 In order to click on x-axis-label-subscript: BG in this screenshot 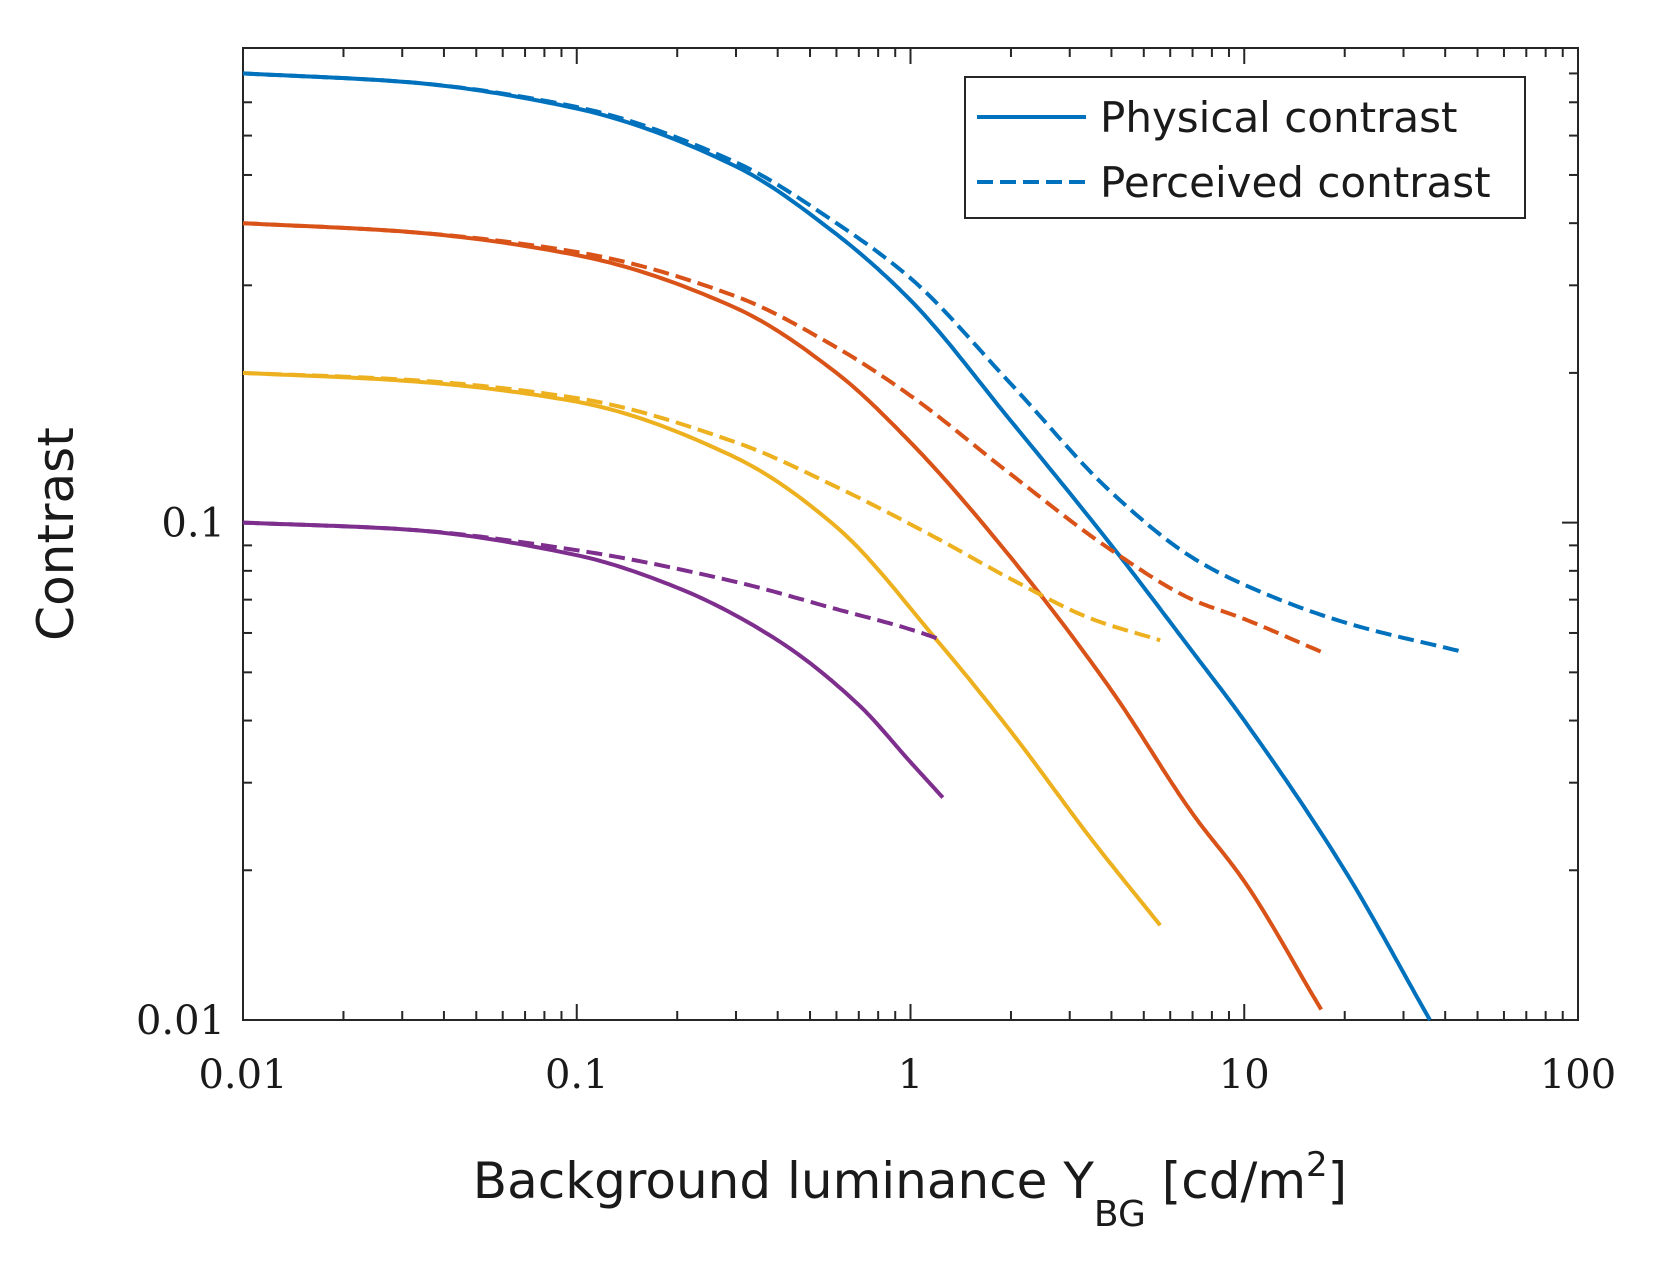, I will do `click(1120, 1214)`.